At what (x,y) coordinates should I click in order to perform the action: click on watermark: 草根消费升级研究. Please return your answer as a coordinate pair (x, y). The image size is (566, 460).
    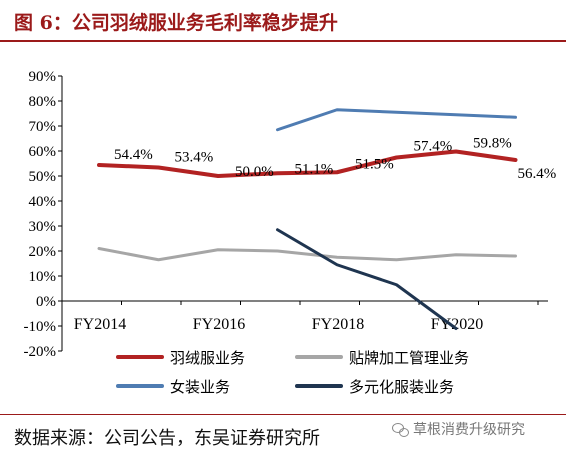
    Looking at the image, I should click on (458, 429).